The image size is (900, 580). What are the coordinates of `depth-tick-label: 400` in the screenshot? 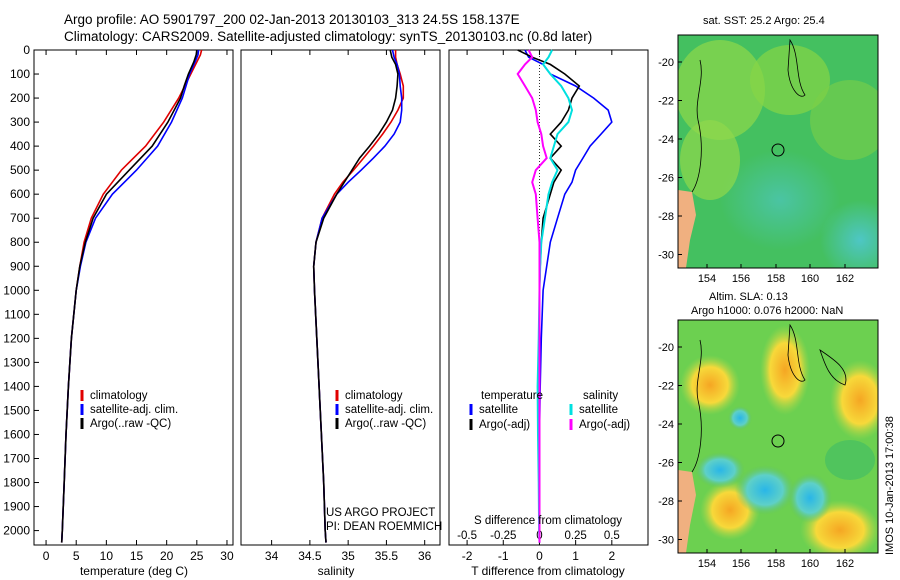 It's located at (20, 146).